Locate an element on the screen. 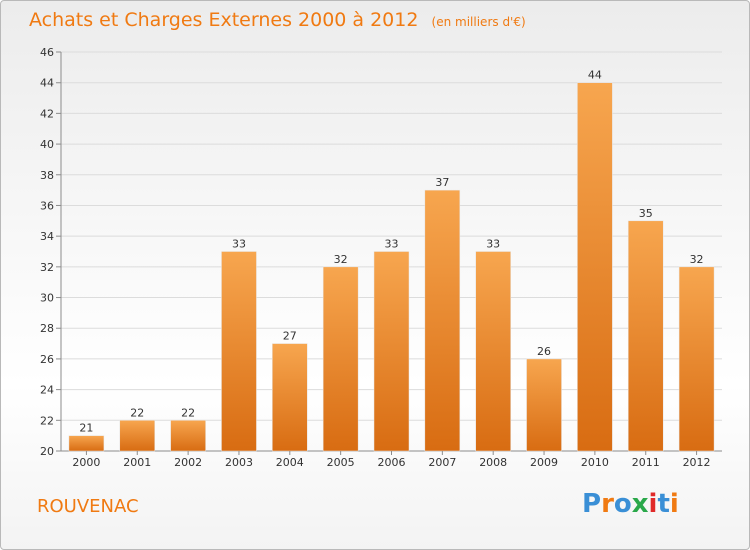  y-tick-label: 36 is located at coordinates (47, 205).